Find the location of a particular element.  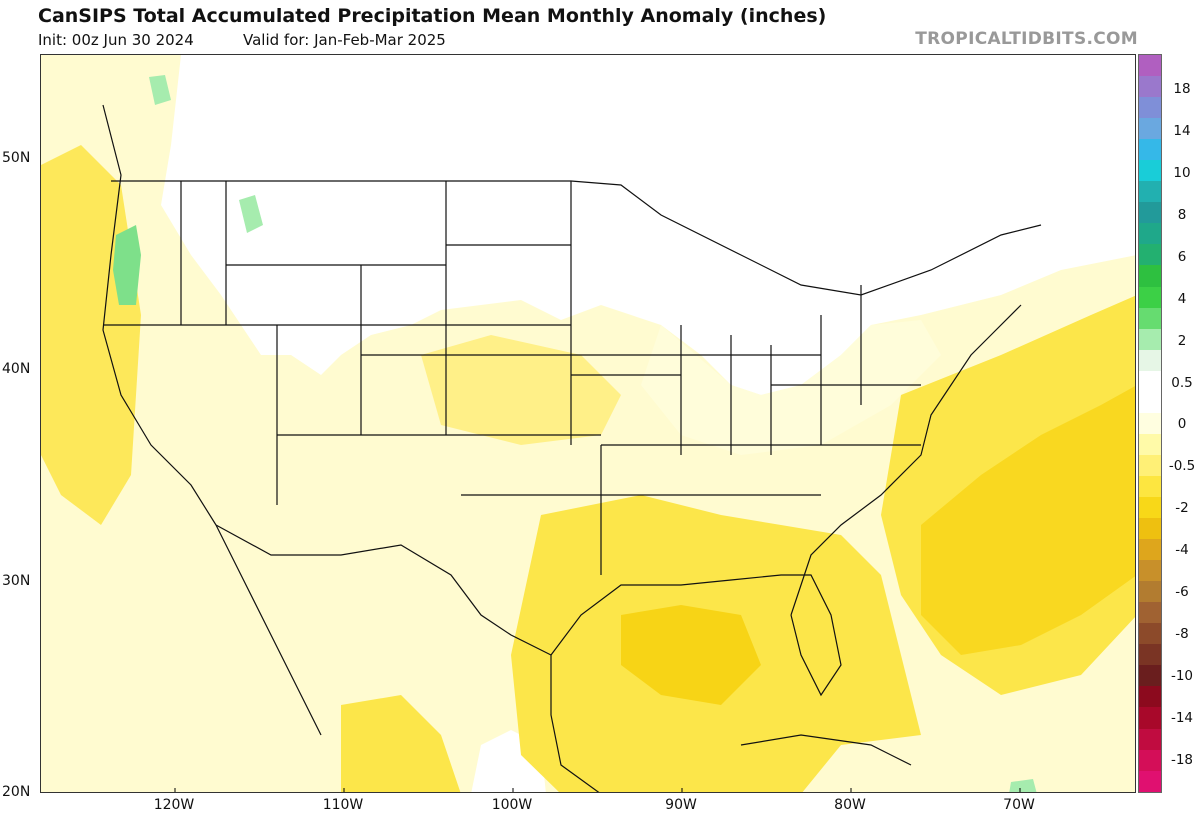

lon-label-120w: 120W is located at coordinates (174, 805).